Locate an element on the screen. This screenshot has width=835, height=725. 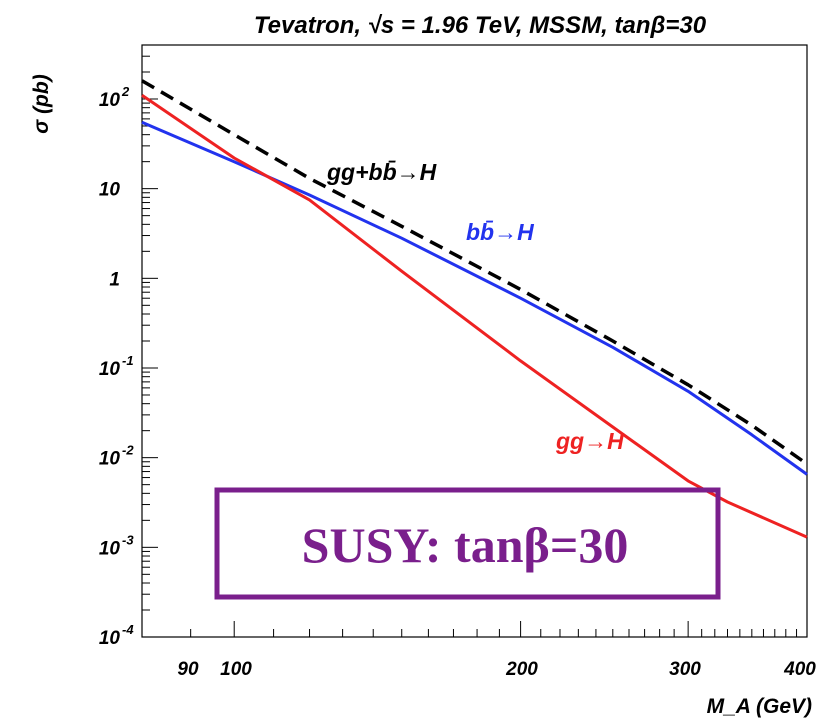
svg-text: 1 is located at coordinates (114, 279).